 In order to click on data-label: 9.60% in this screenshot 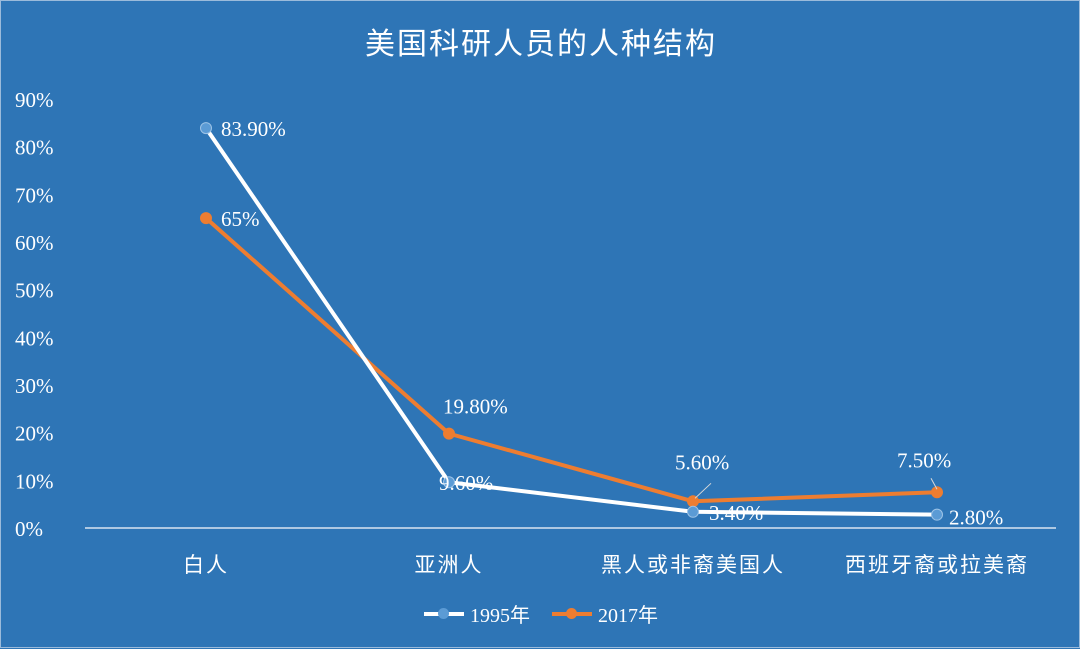, I will do `click(466, 483)`.